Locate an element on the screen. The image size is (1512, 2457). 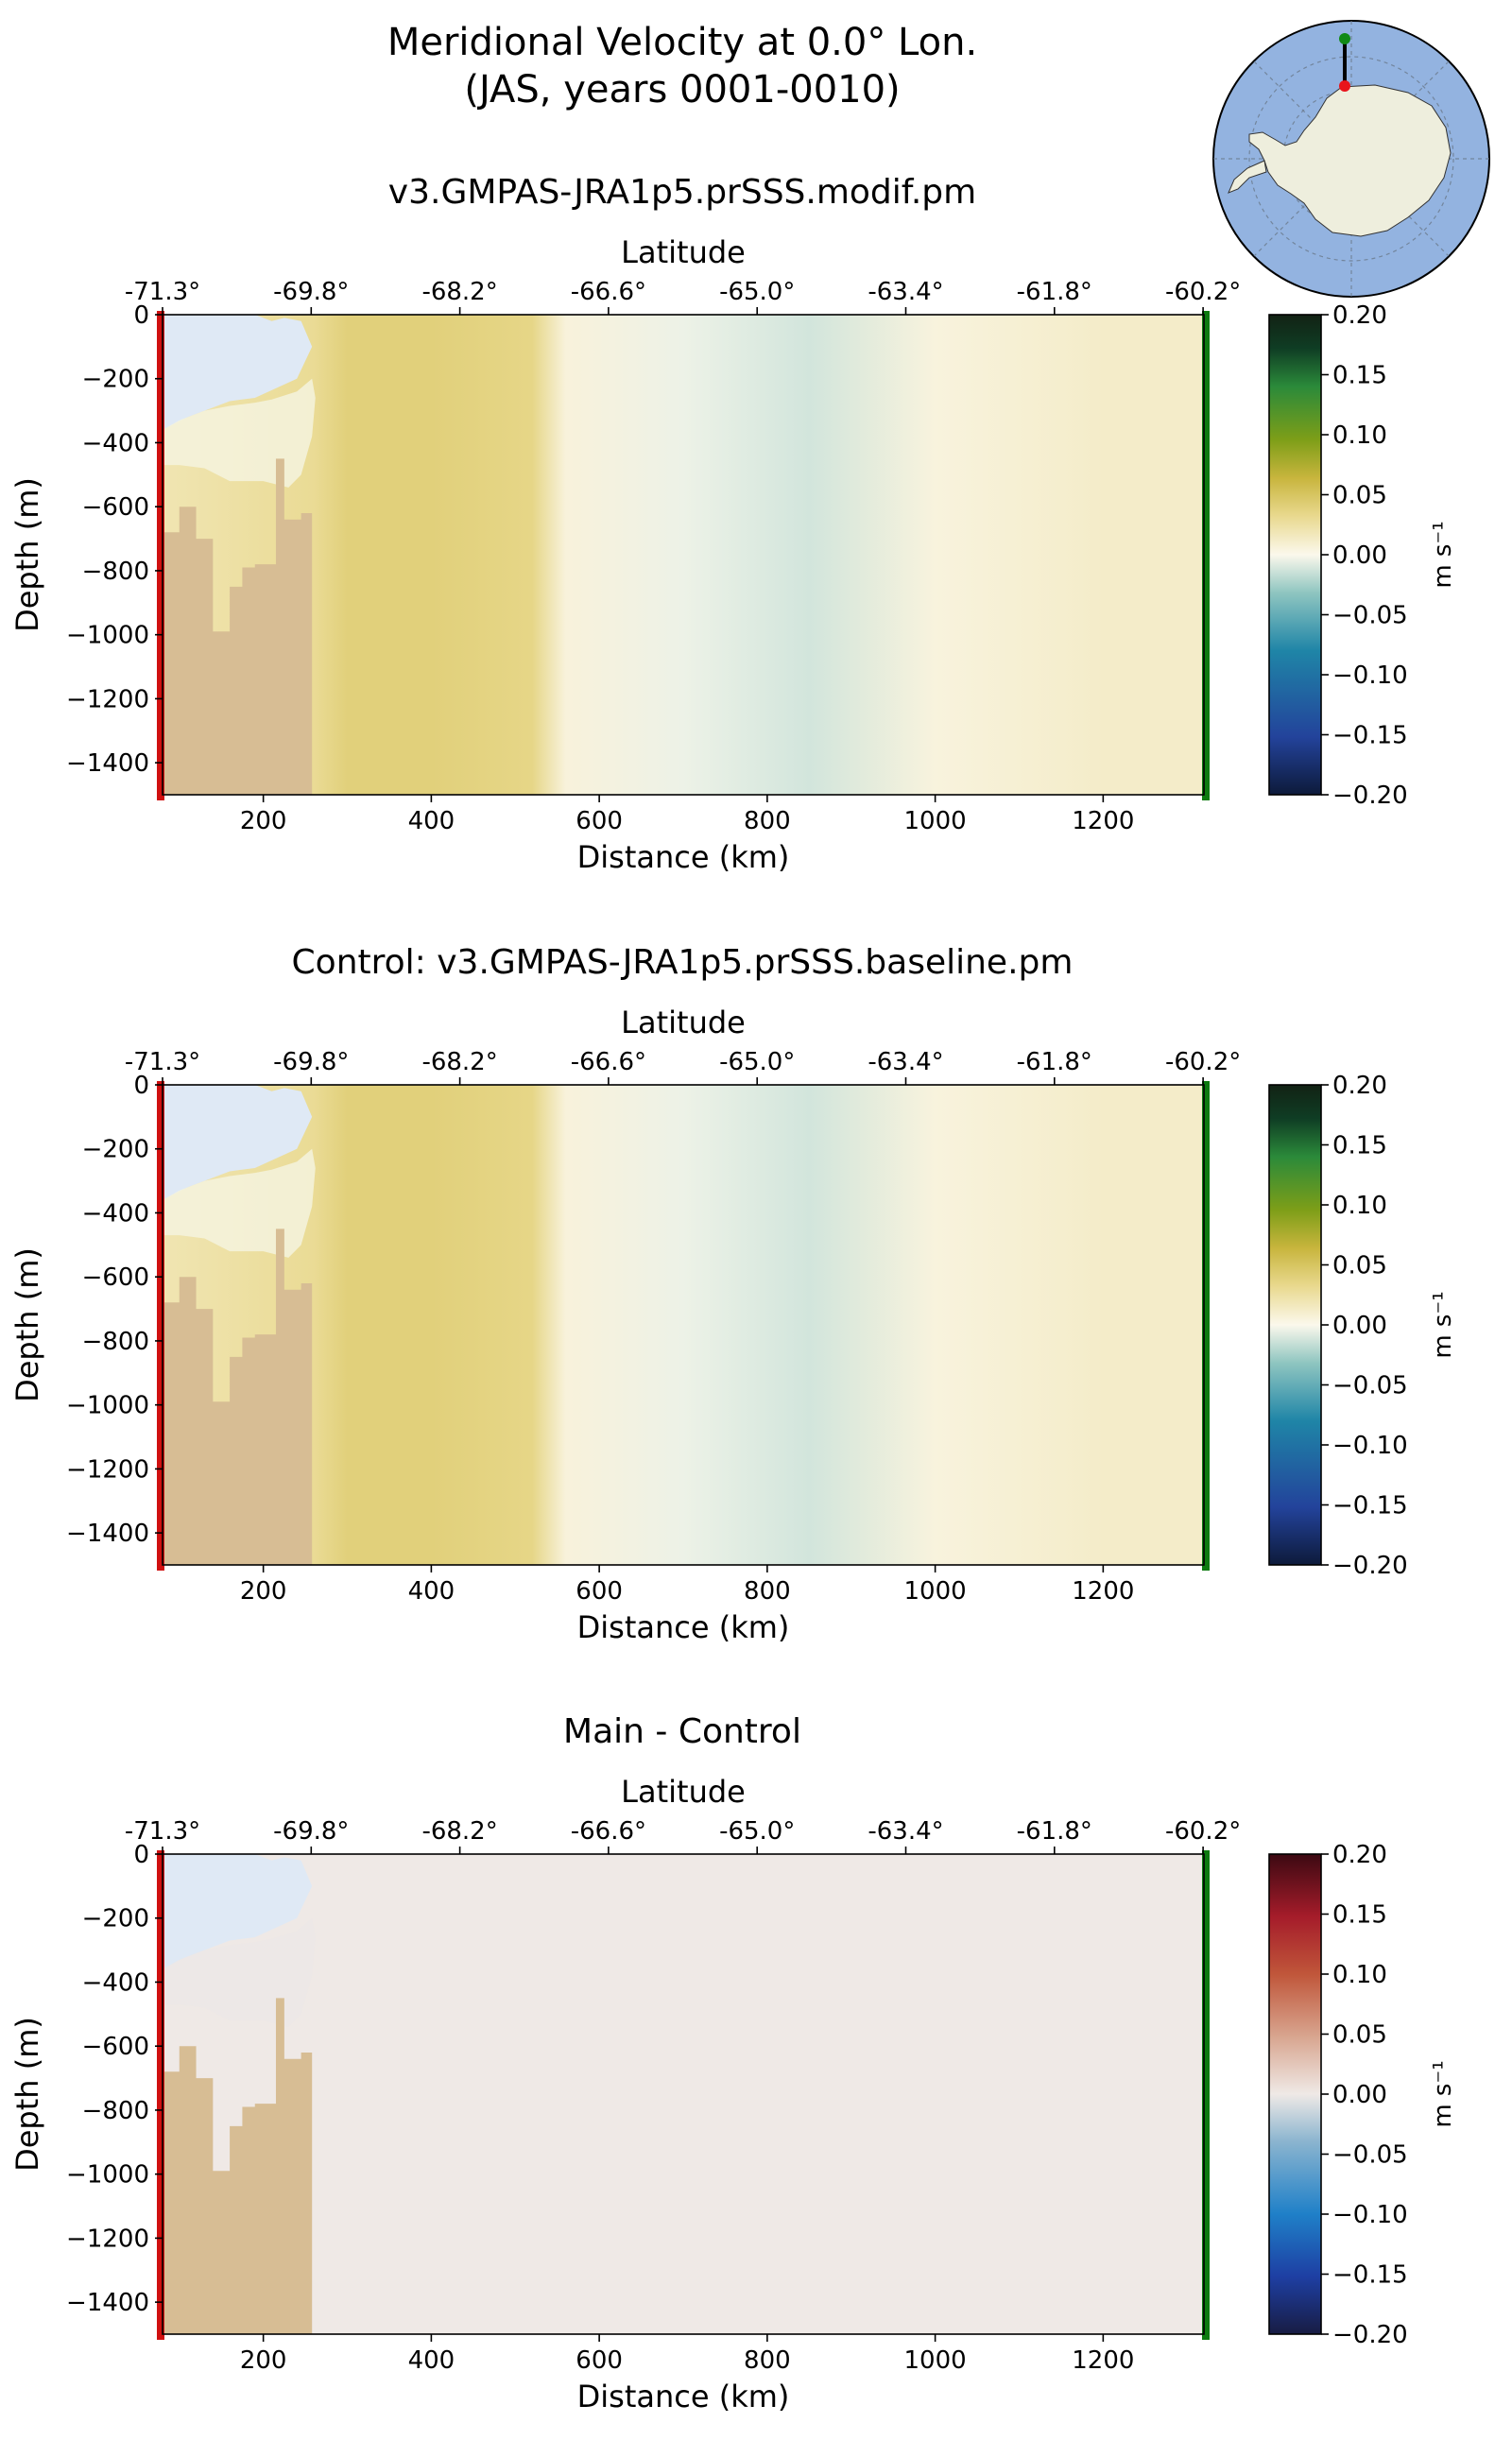
panel-title: v3.GMPAS-JRA1p5.prSSS.modif.pm is located at coordinates (682, 192).